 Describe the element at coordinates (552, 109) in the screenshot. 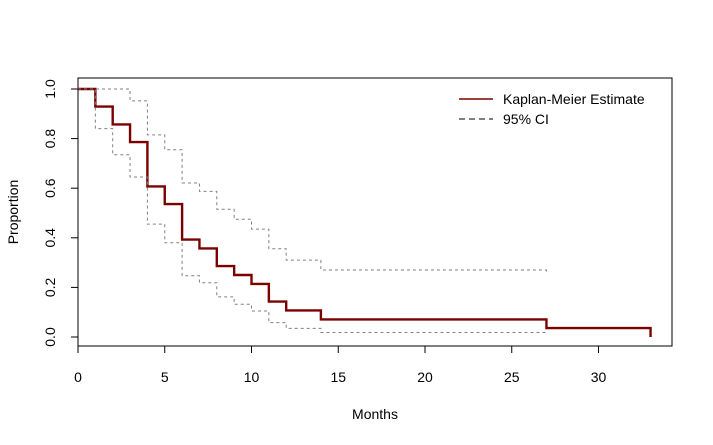

I see `legend: Kaplan-Meier Estimate 95% CI` at that location.